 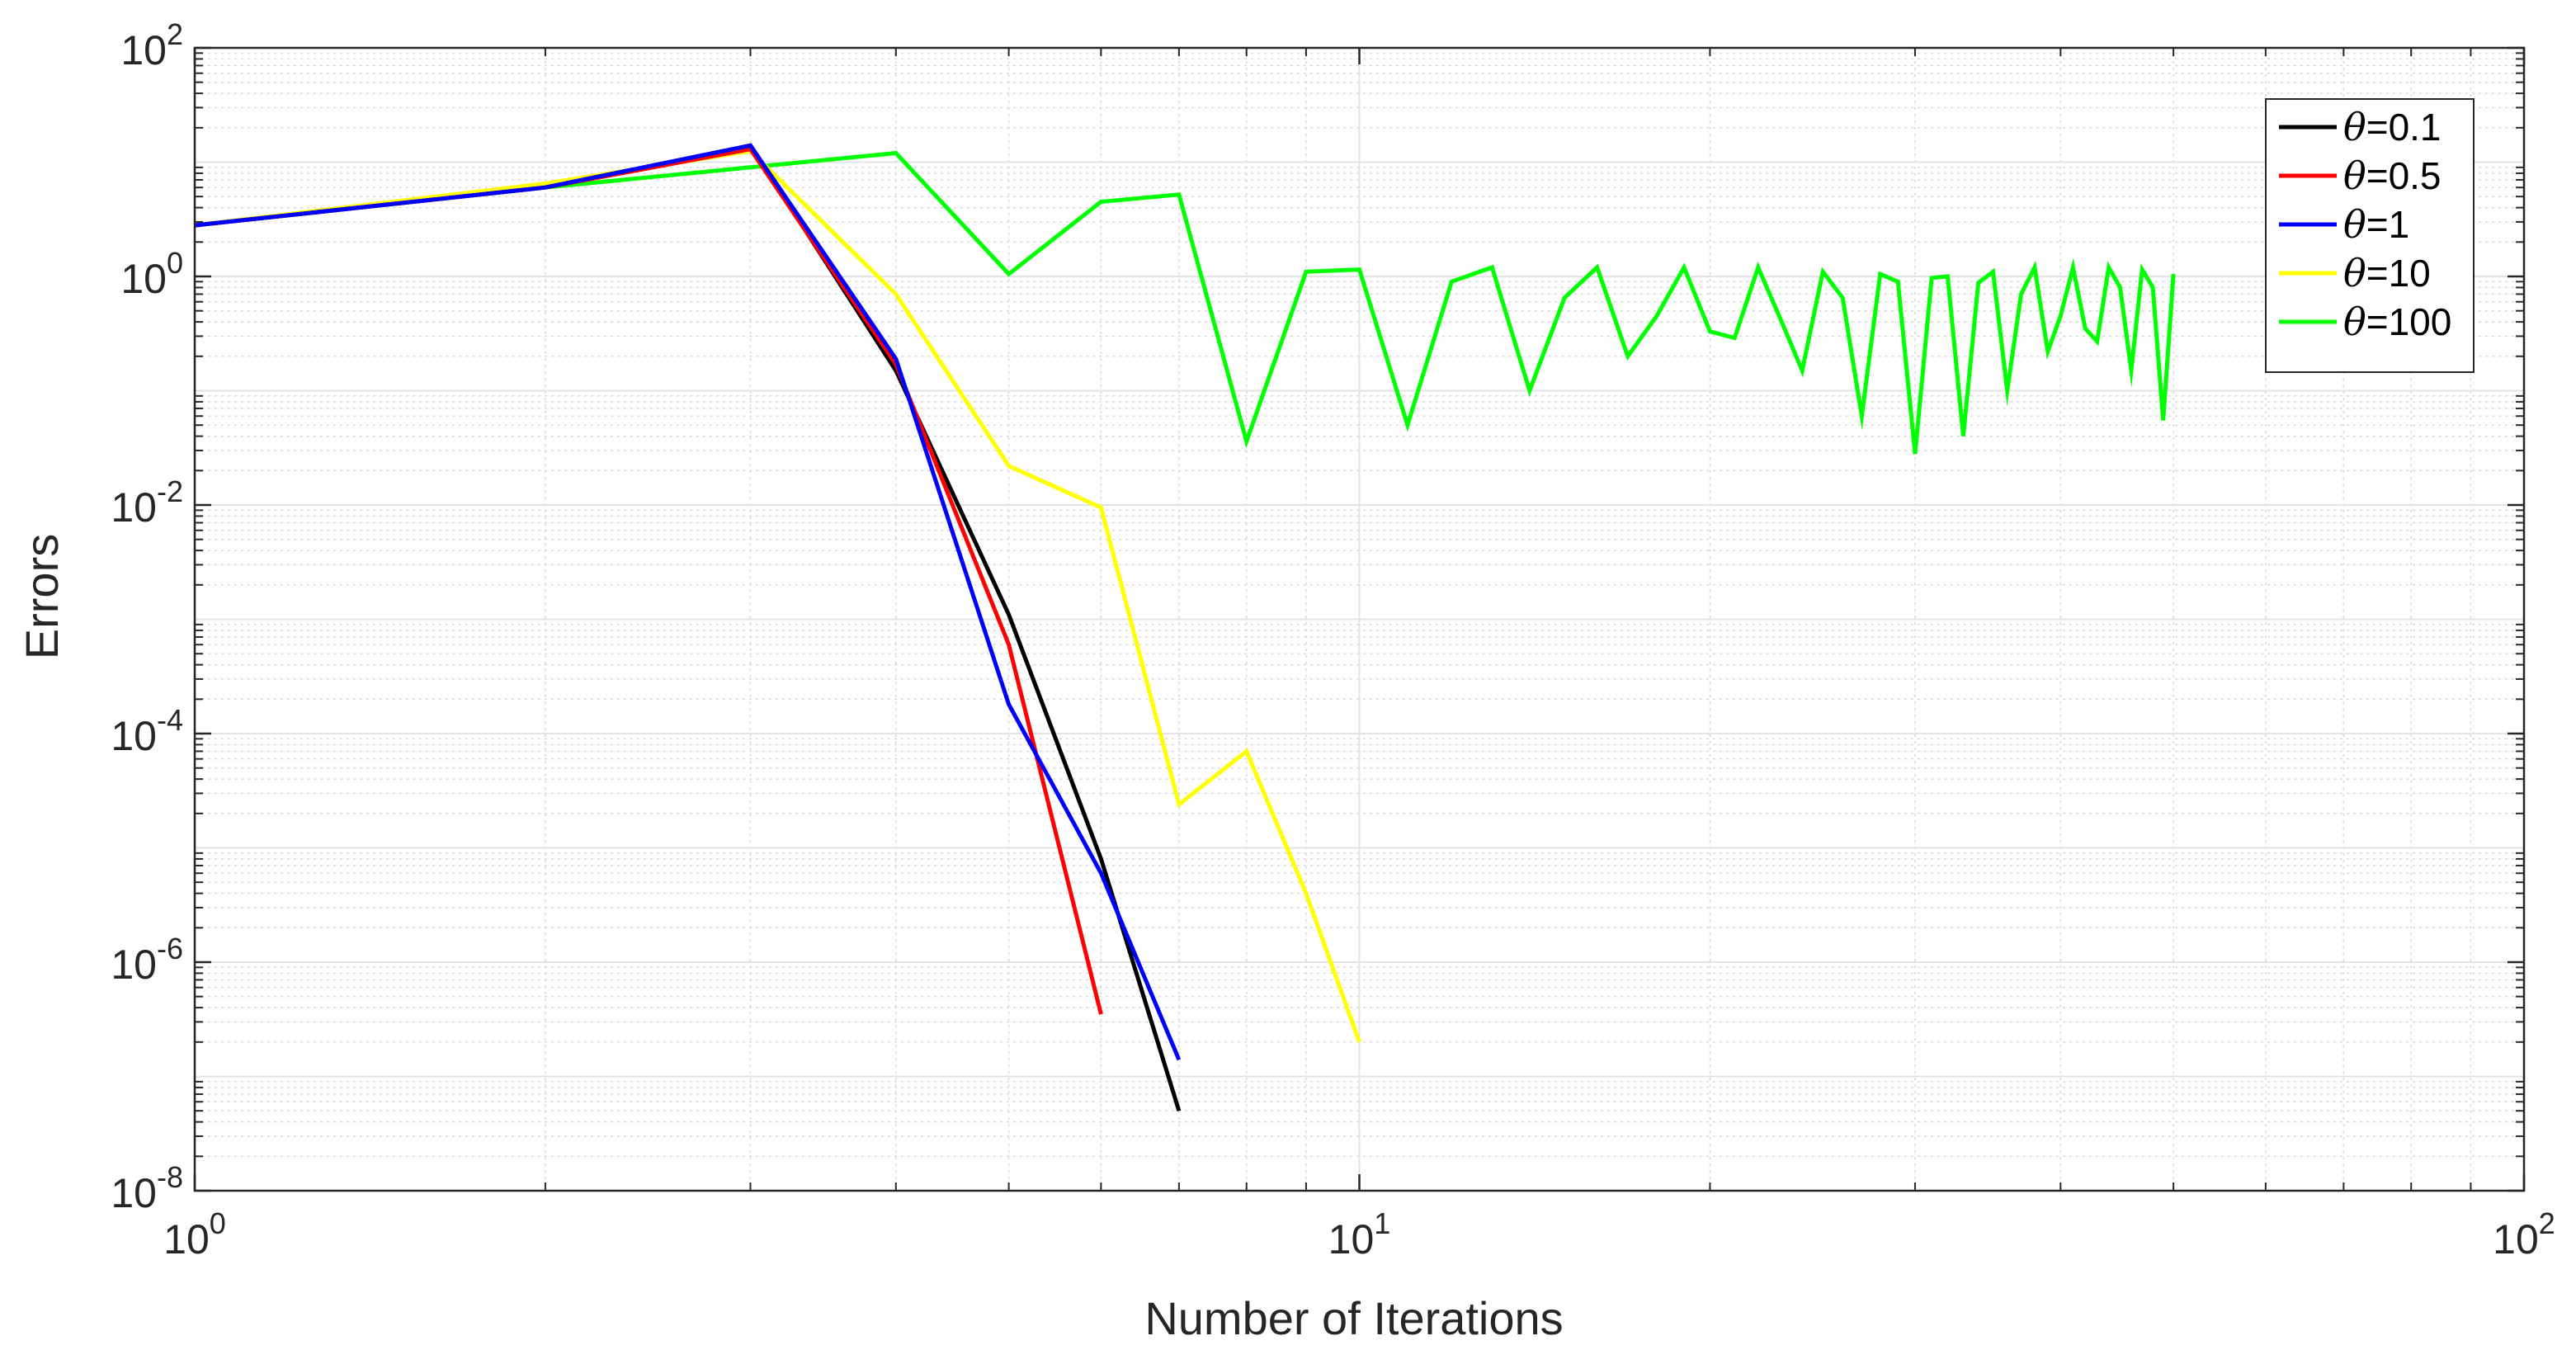 I want to click on y-tick-label-exponent: -2, so click(x=170, y=491).